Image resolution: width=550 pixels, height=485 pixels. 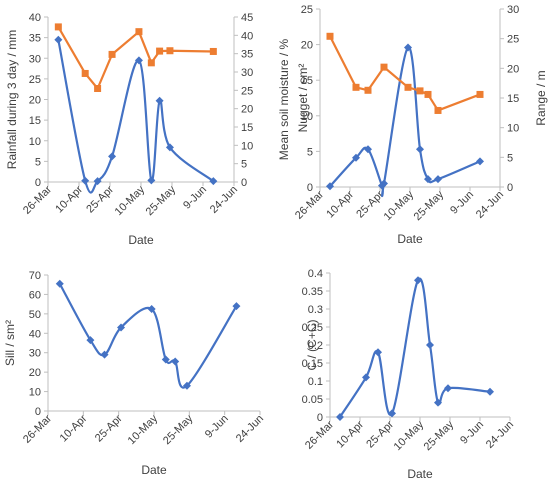 What do you see at coordinates (35, 276) in the screenshot?
I see `y-tick-label: 70` at bounding box center [35, 276].